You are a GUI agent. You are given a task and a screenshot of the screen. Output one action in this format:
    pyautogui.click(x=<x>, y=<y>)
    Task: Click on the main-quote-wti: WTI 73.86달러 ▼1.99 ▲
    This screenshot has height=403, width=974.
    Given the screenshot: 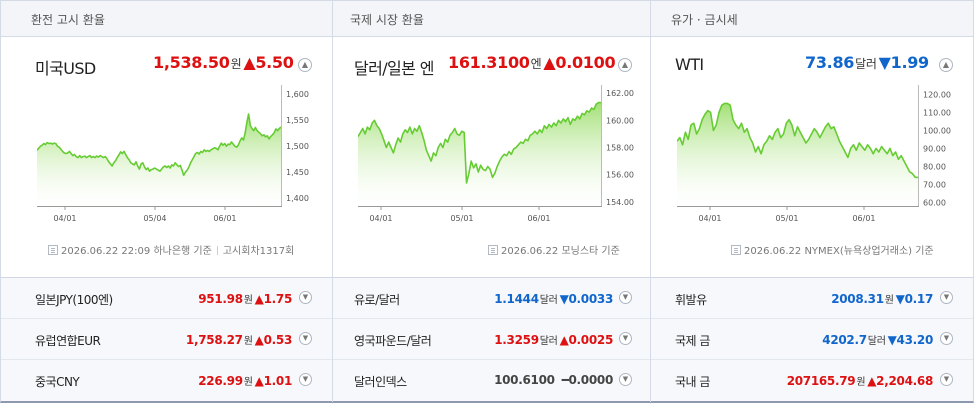 What is the action you would take?
    pyautogui.click(x=812, y=64)
    